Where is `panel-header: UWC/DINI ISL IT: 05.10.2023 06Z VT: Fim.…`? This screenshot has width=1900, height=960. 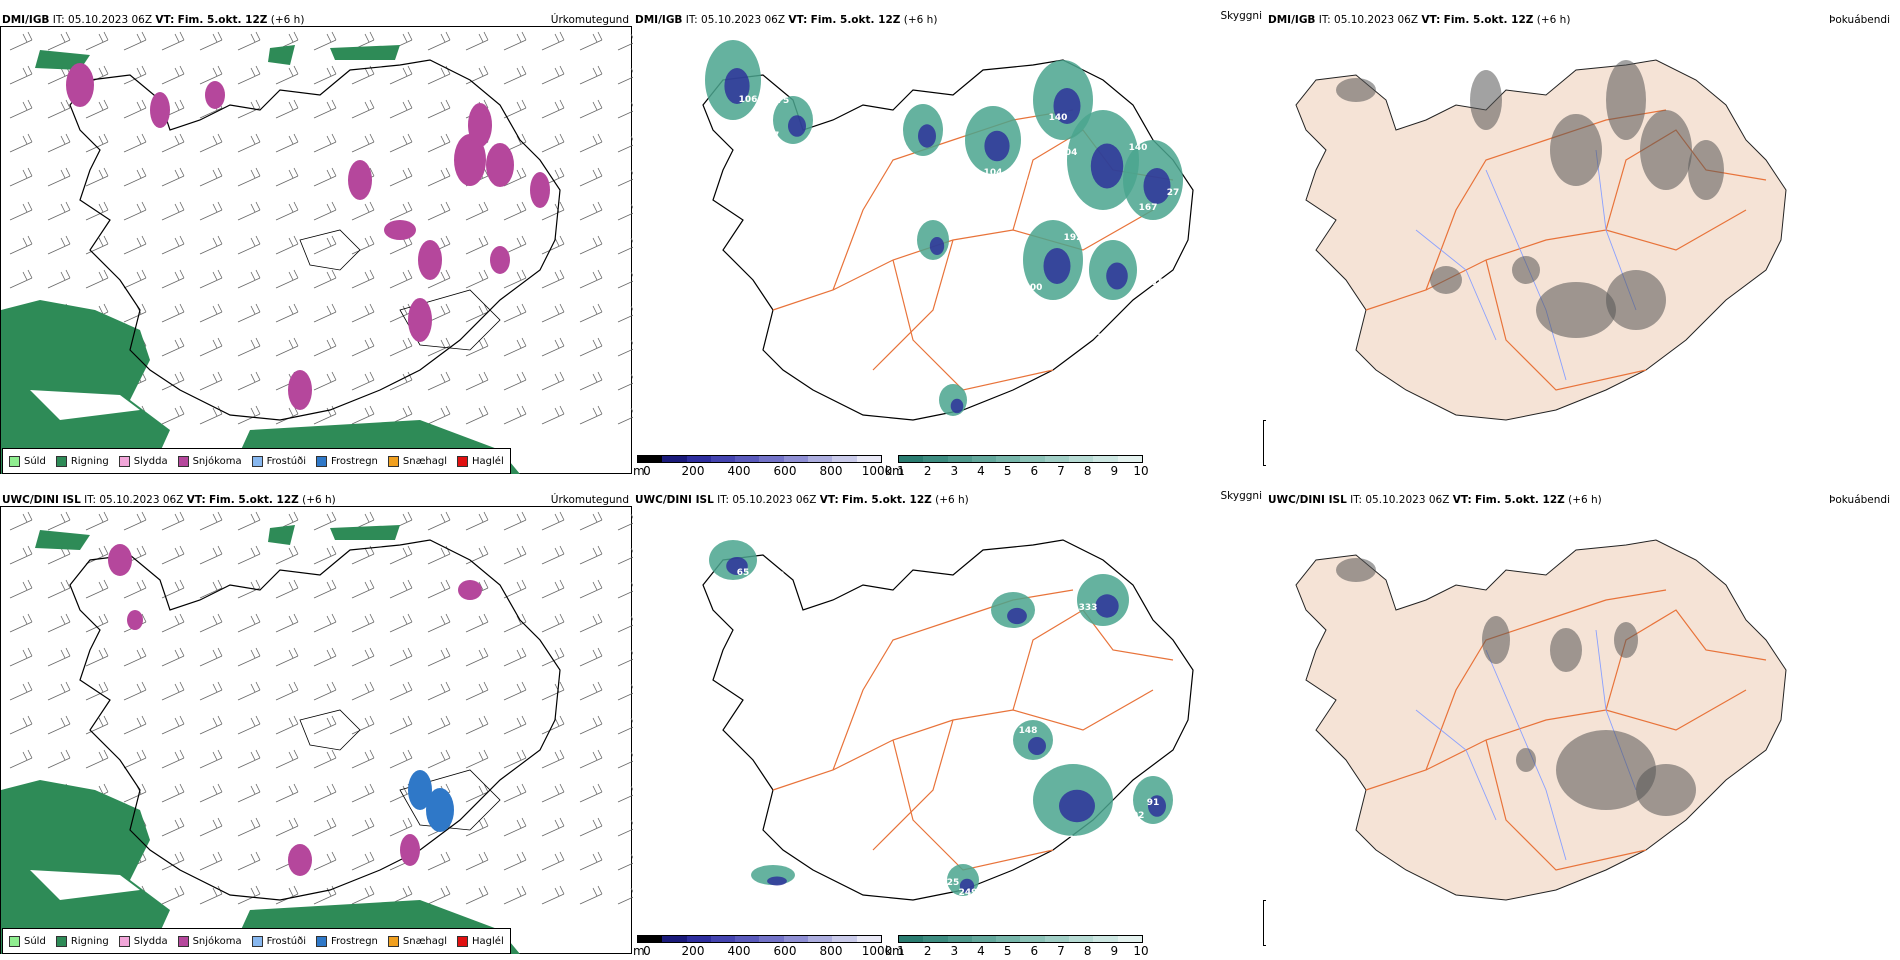
panel-header: UWC/DINI ISL IT: 05.10.2023 06Z VT: Fim.… is located at coordinates (169, 500).